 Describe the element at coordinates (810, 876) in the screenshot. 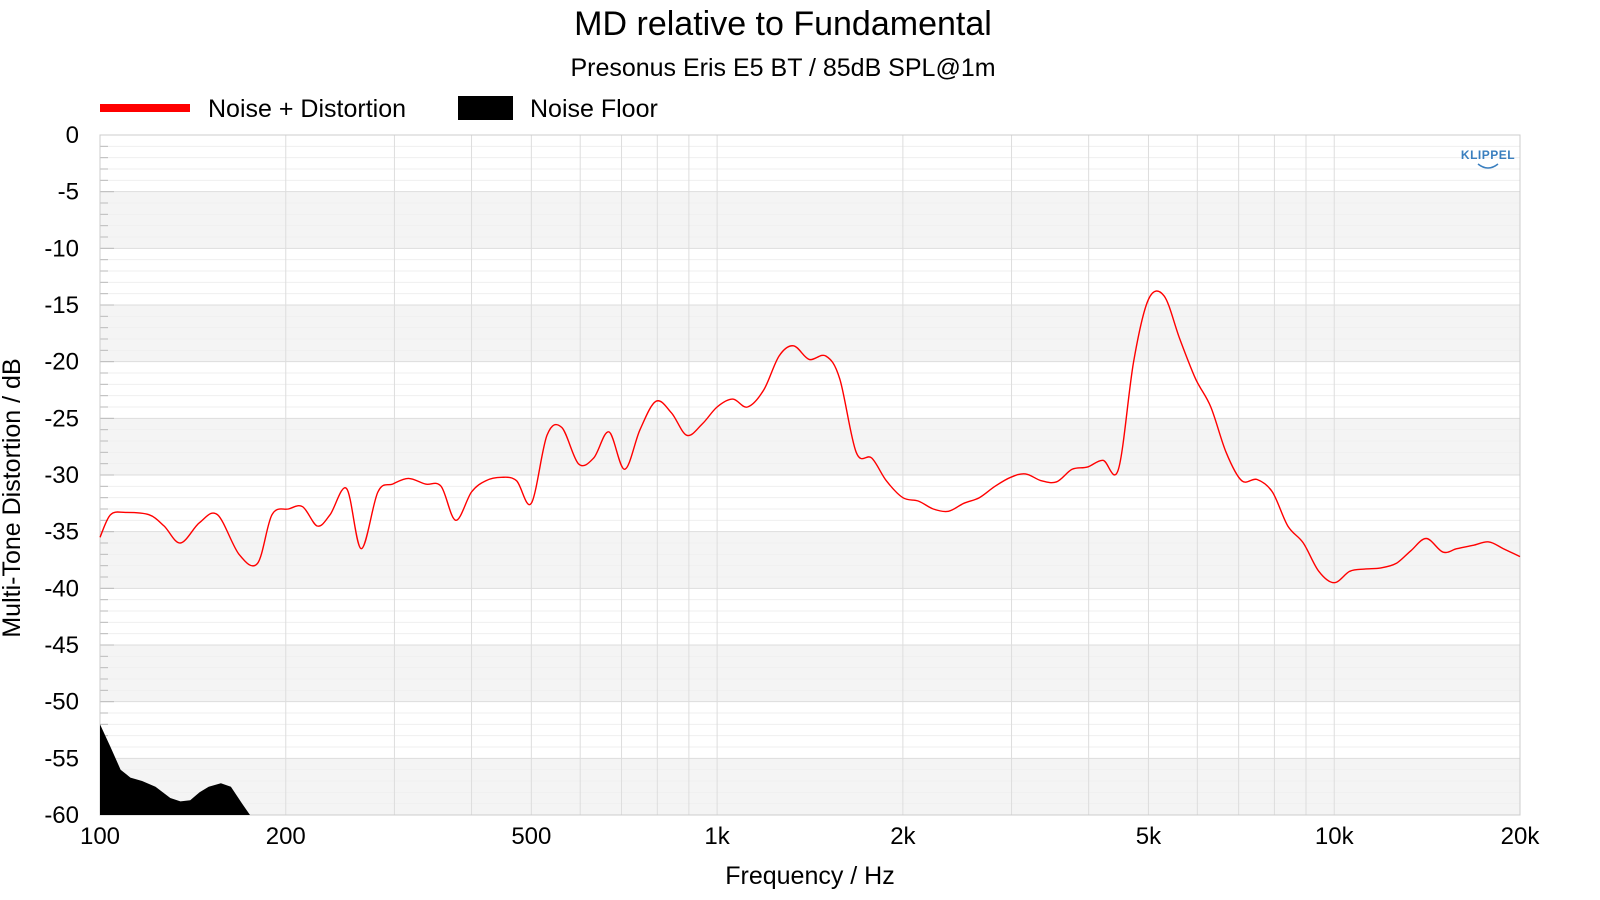

I see `x-axis-label: Frequency / Hz` at that location.